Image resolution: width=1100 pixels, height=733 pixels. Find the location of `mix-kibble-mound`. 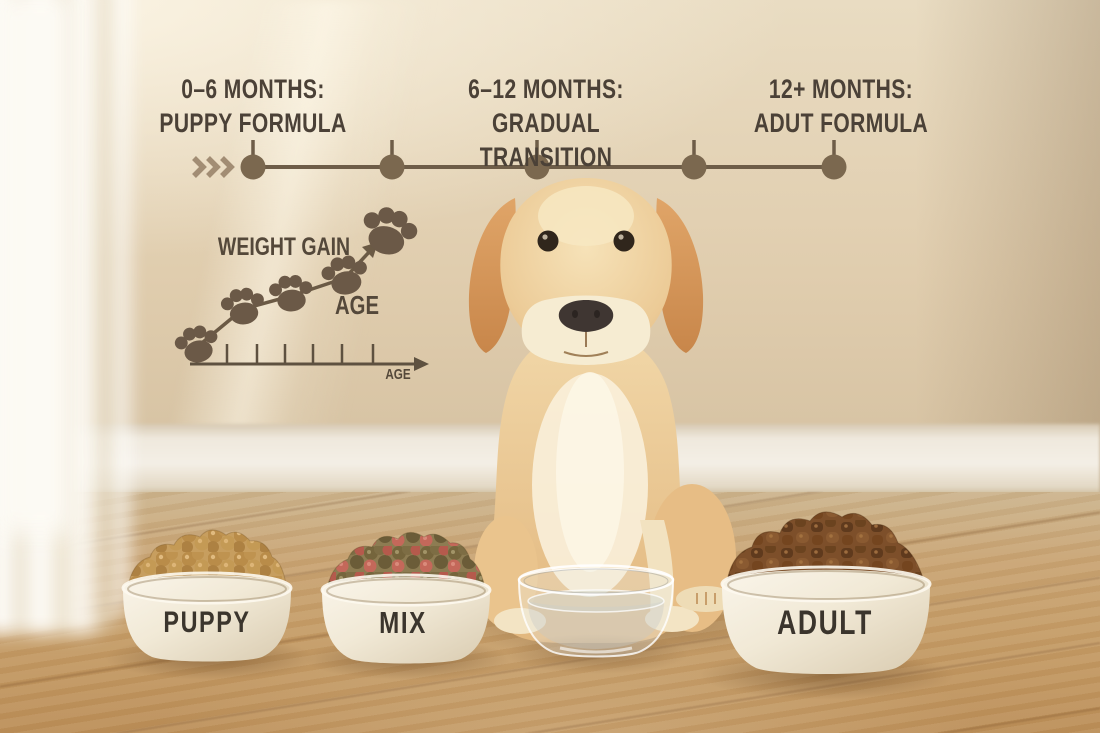

mix-kibble-mound is located at coordinates (406, 563).